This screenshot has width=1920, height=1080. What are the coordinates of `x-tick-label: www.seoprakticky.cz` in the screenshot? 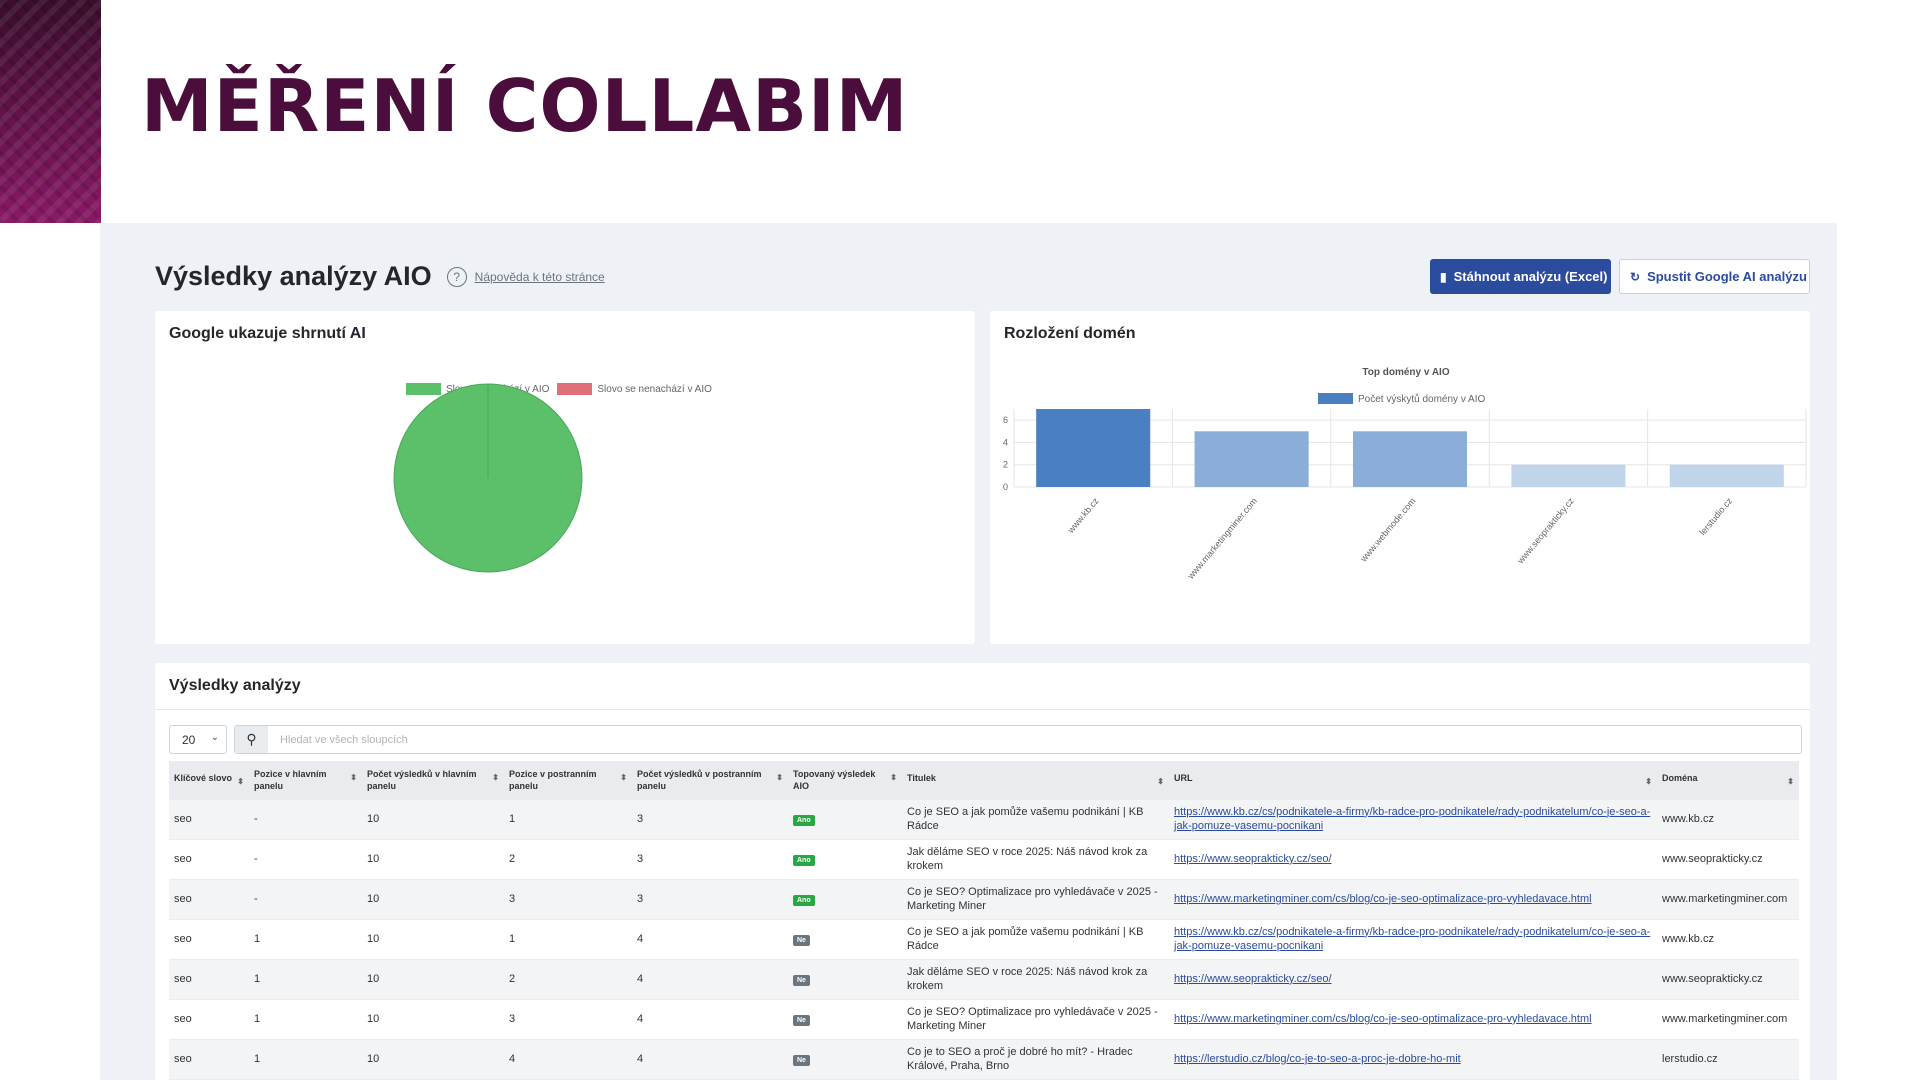 It's located at (1546, 530).